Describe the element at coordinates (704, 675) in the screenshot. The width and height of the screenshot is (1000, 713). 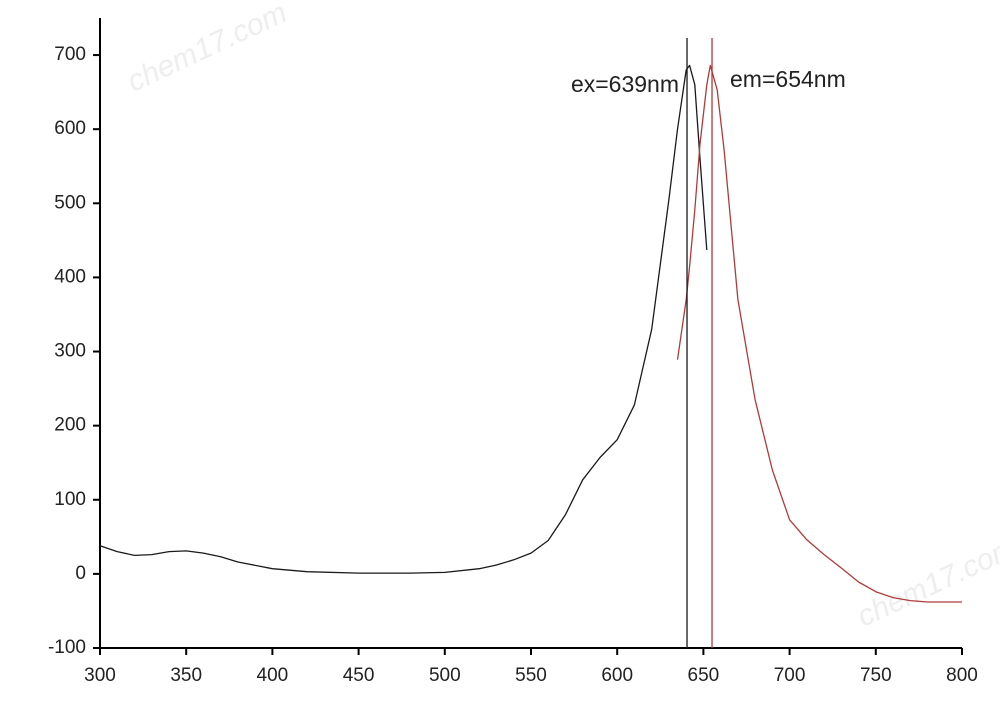
I see `x-tick-label: 650` at that location.